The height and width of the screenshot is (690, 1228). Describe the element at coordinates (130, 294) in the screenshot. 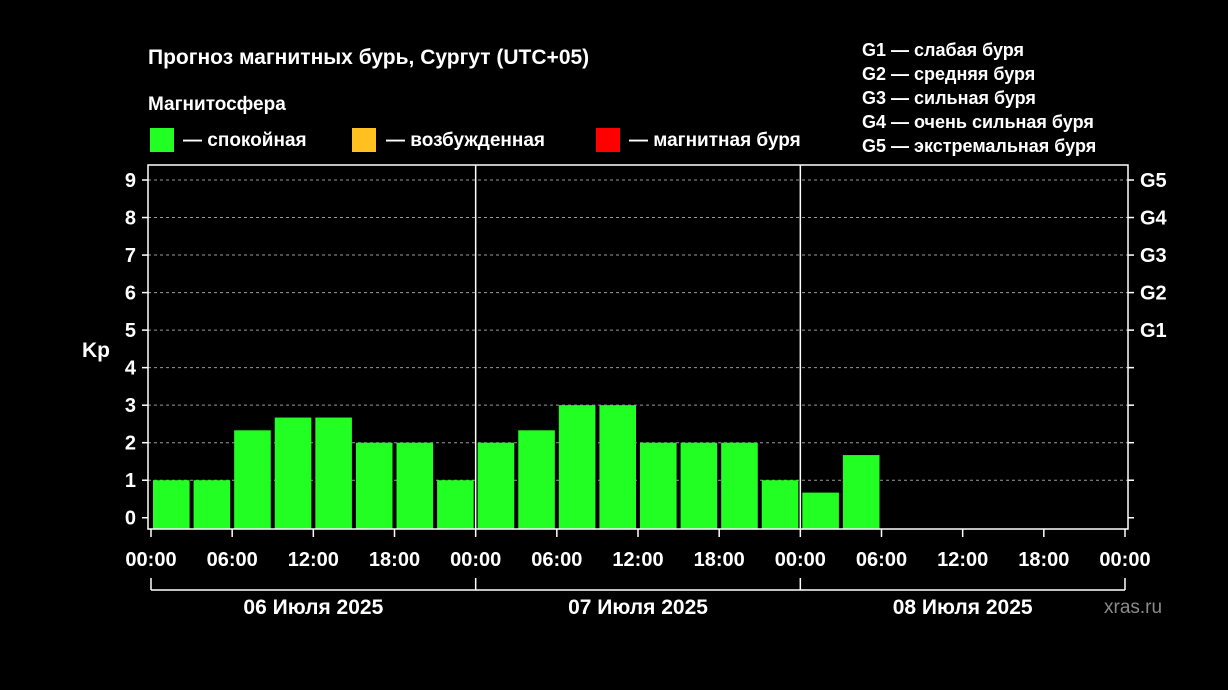

I see `y-tick-label: 6` at that location.